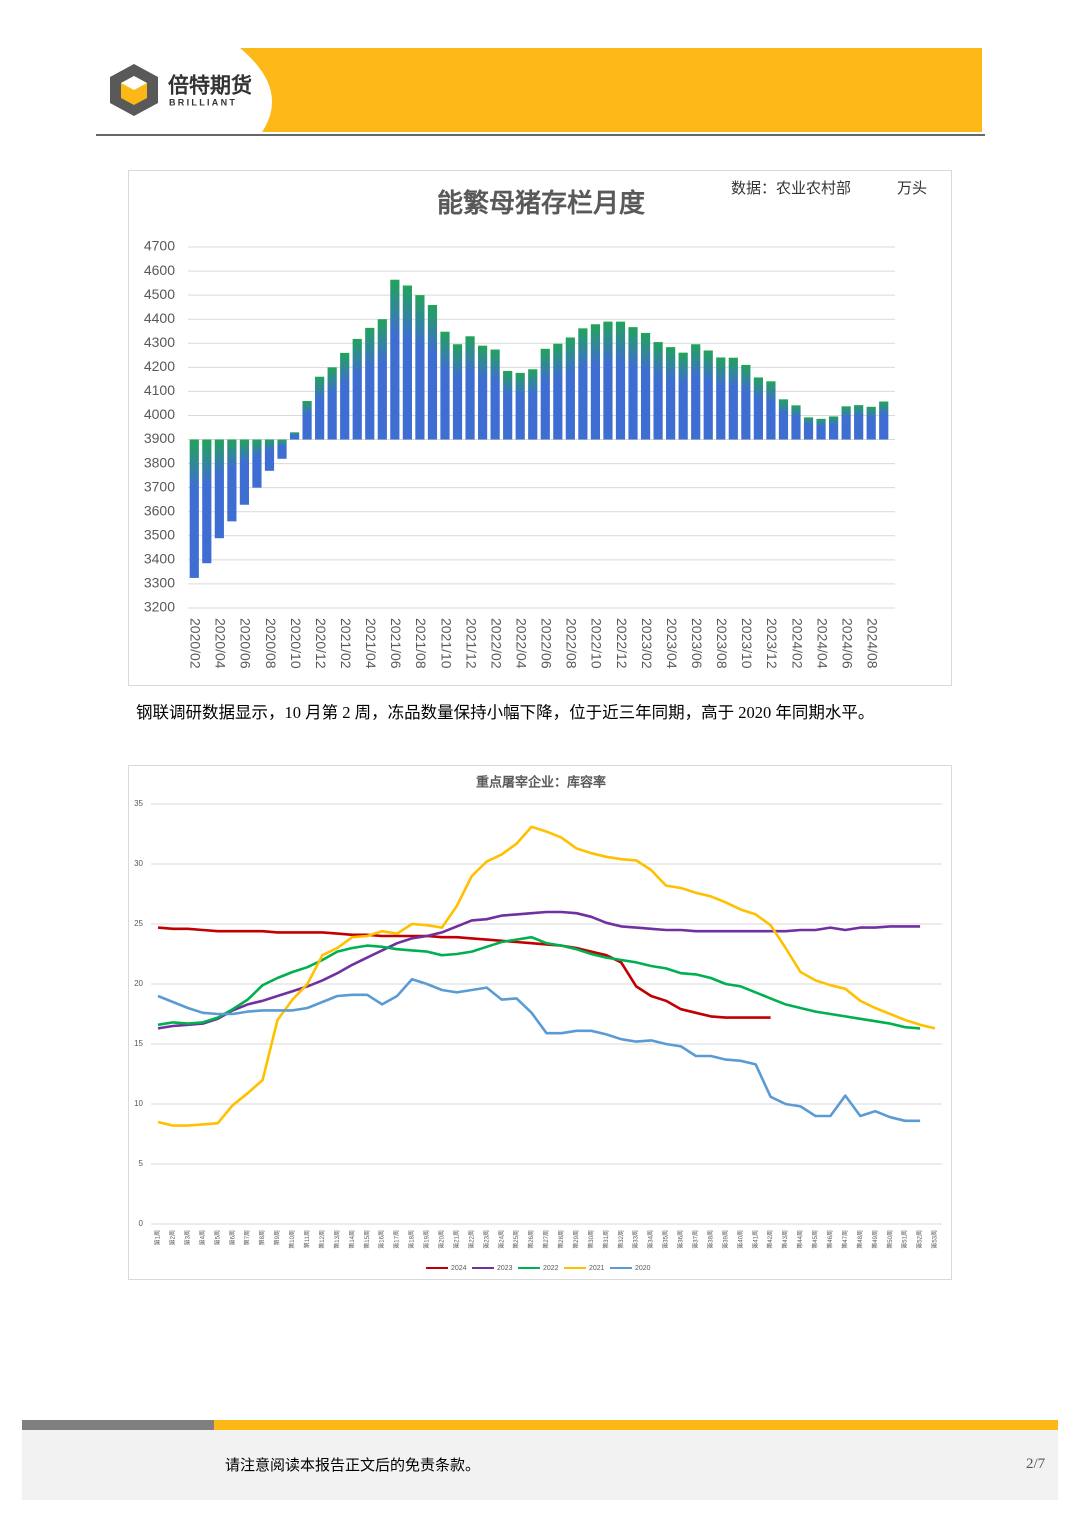 This screenshot has width=1080, height=1527. What do you see at coordinates (138, 1043) in the screenshot?
I see `y-tick-label: 15` at bounding box center [138, 1043].